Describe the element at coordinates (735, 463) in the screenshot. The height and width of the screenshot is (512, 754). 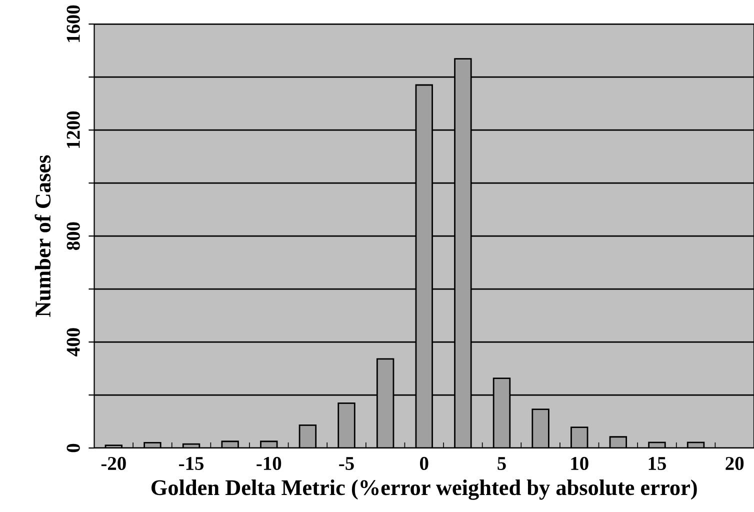
I see `x-tick-label: 20` at that location.